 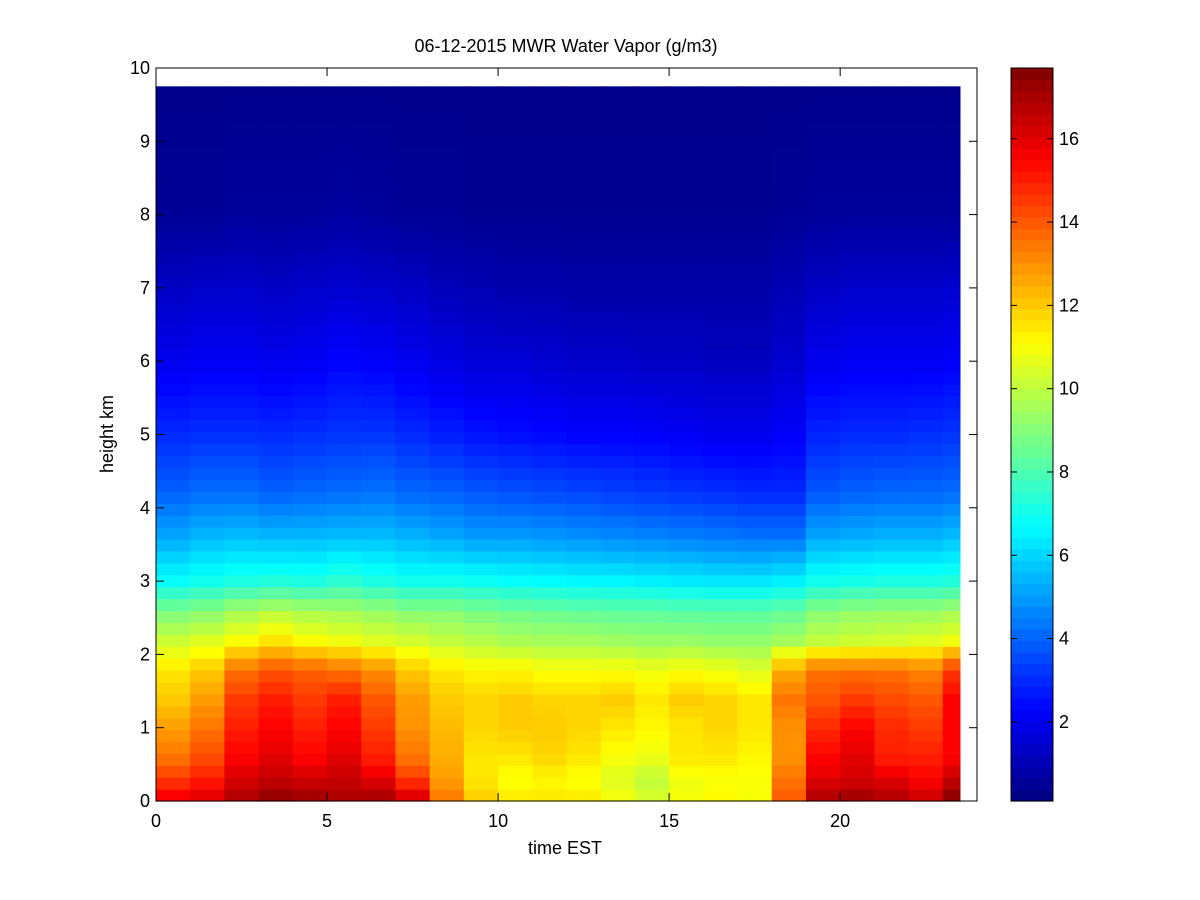 I want to click on y-tick-label: 0, so click(x=145, y=801).